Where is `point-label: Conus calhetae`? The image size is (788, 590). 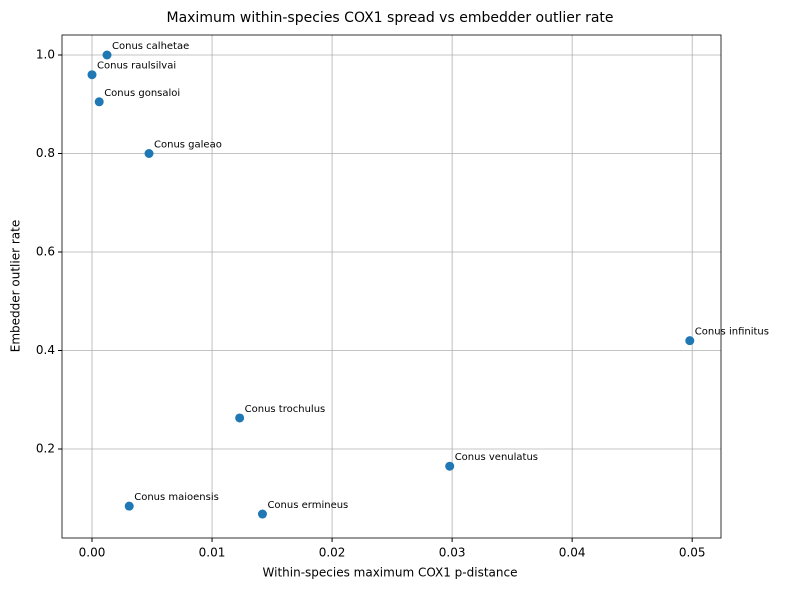 point-label: Conus calhetae is located at coordinates (150, 46).